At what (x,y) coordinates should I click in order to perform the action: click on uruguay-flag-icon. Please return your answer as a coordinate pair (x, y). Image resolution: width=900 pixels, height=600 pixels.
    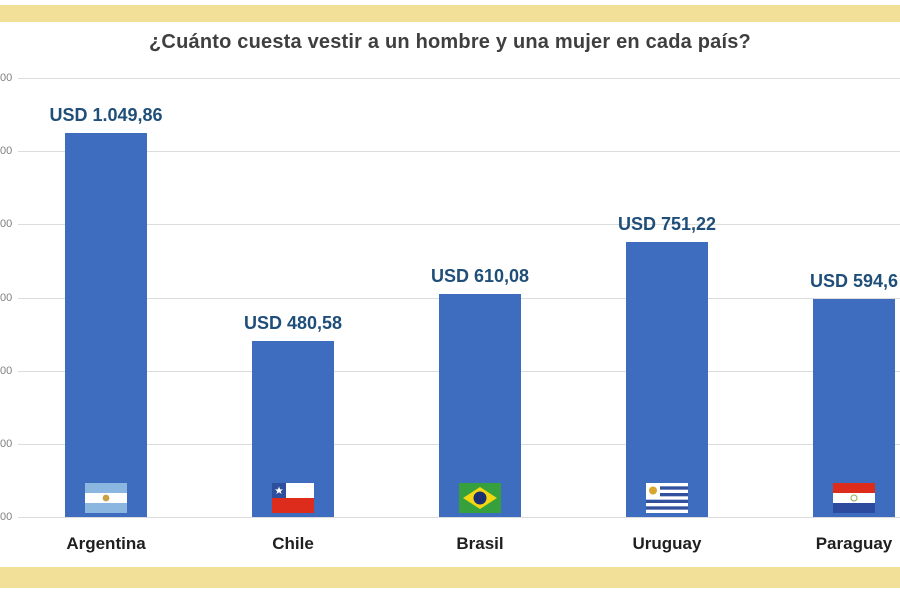
    Looking at the image, I should click on (667, 498).